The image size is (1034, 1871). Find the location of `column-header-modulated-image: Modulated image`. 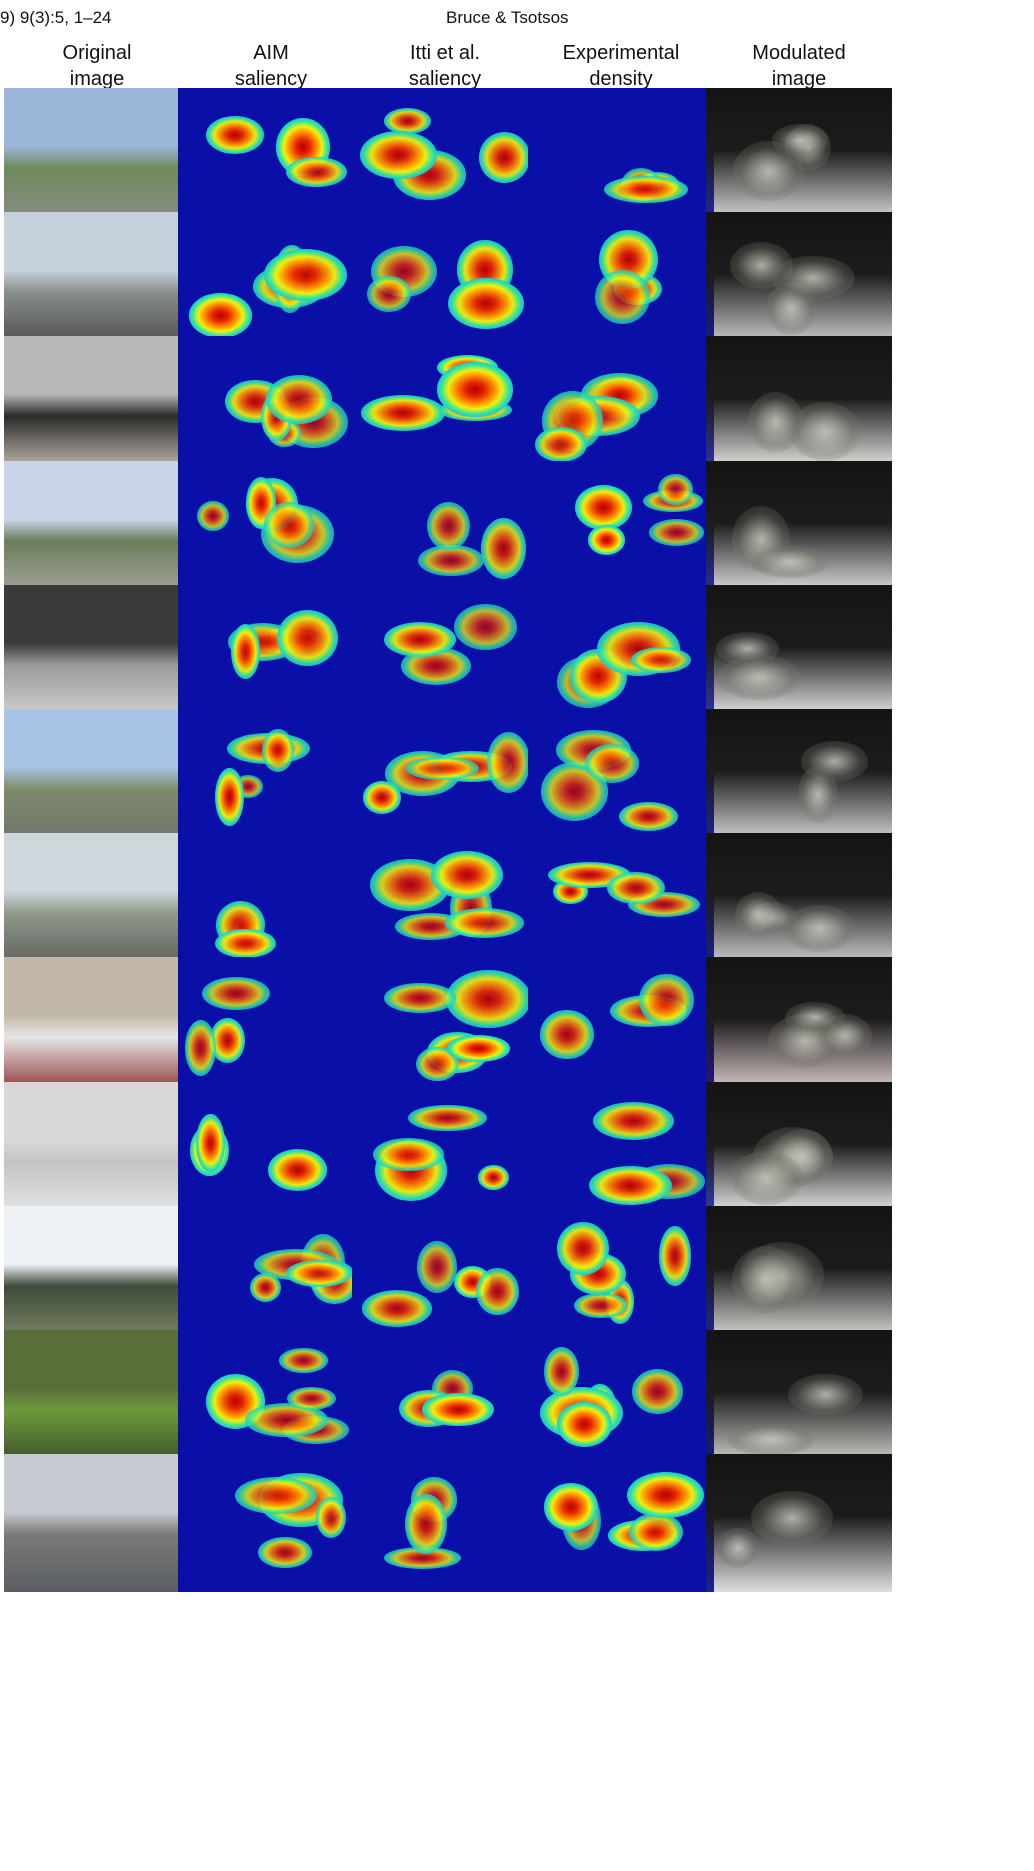

column-header-modulated-image: Modulated image is located at coordinates (799, 66).